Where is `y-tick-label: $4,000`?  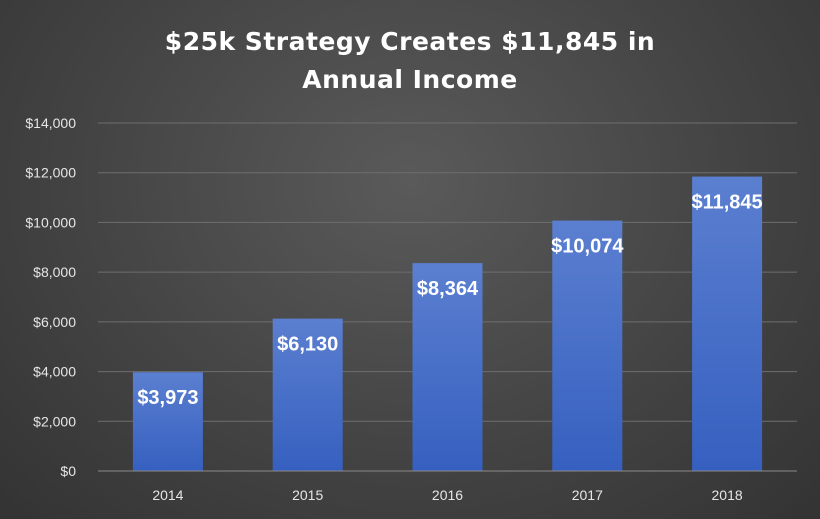
y-tick-label: $4,000 is located at coordinates (54, 372).